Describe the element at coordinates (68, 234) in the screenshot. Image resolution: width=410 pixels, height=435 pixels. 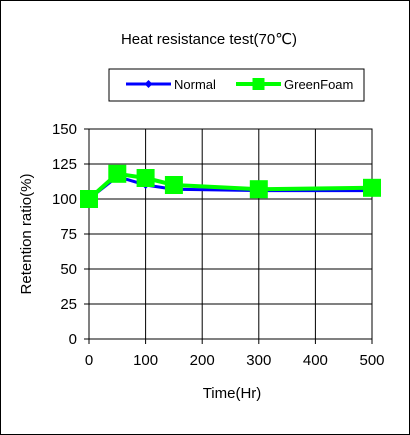
I see `y-tick-label: 75` at that location.